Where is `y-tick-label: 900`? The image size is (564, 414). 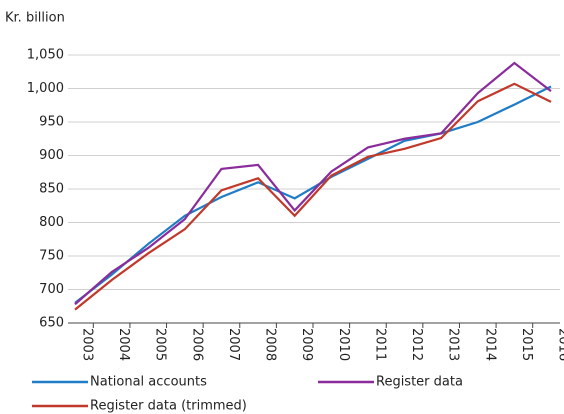
y-tick-label: 900 is located at coordinates (51, 155).